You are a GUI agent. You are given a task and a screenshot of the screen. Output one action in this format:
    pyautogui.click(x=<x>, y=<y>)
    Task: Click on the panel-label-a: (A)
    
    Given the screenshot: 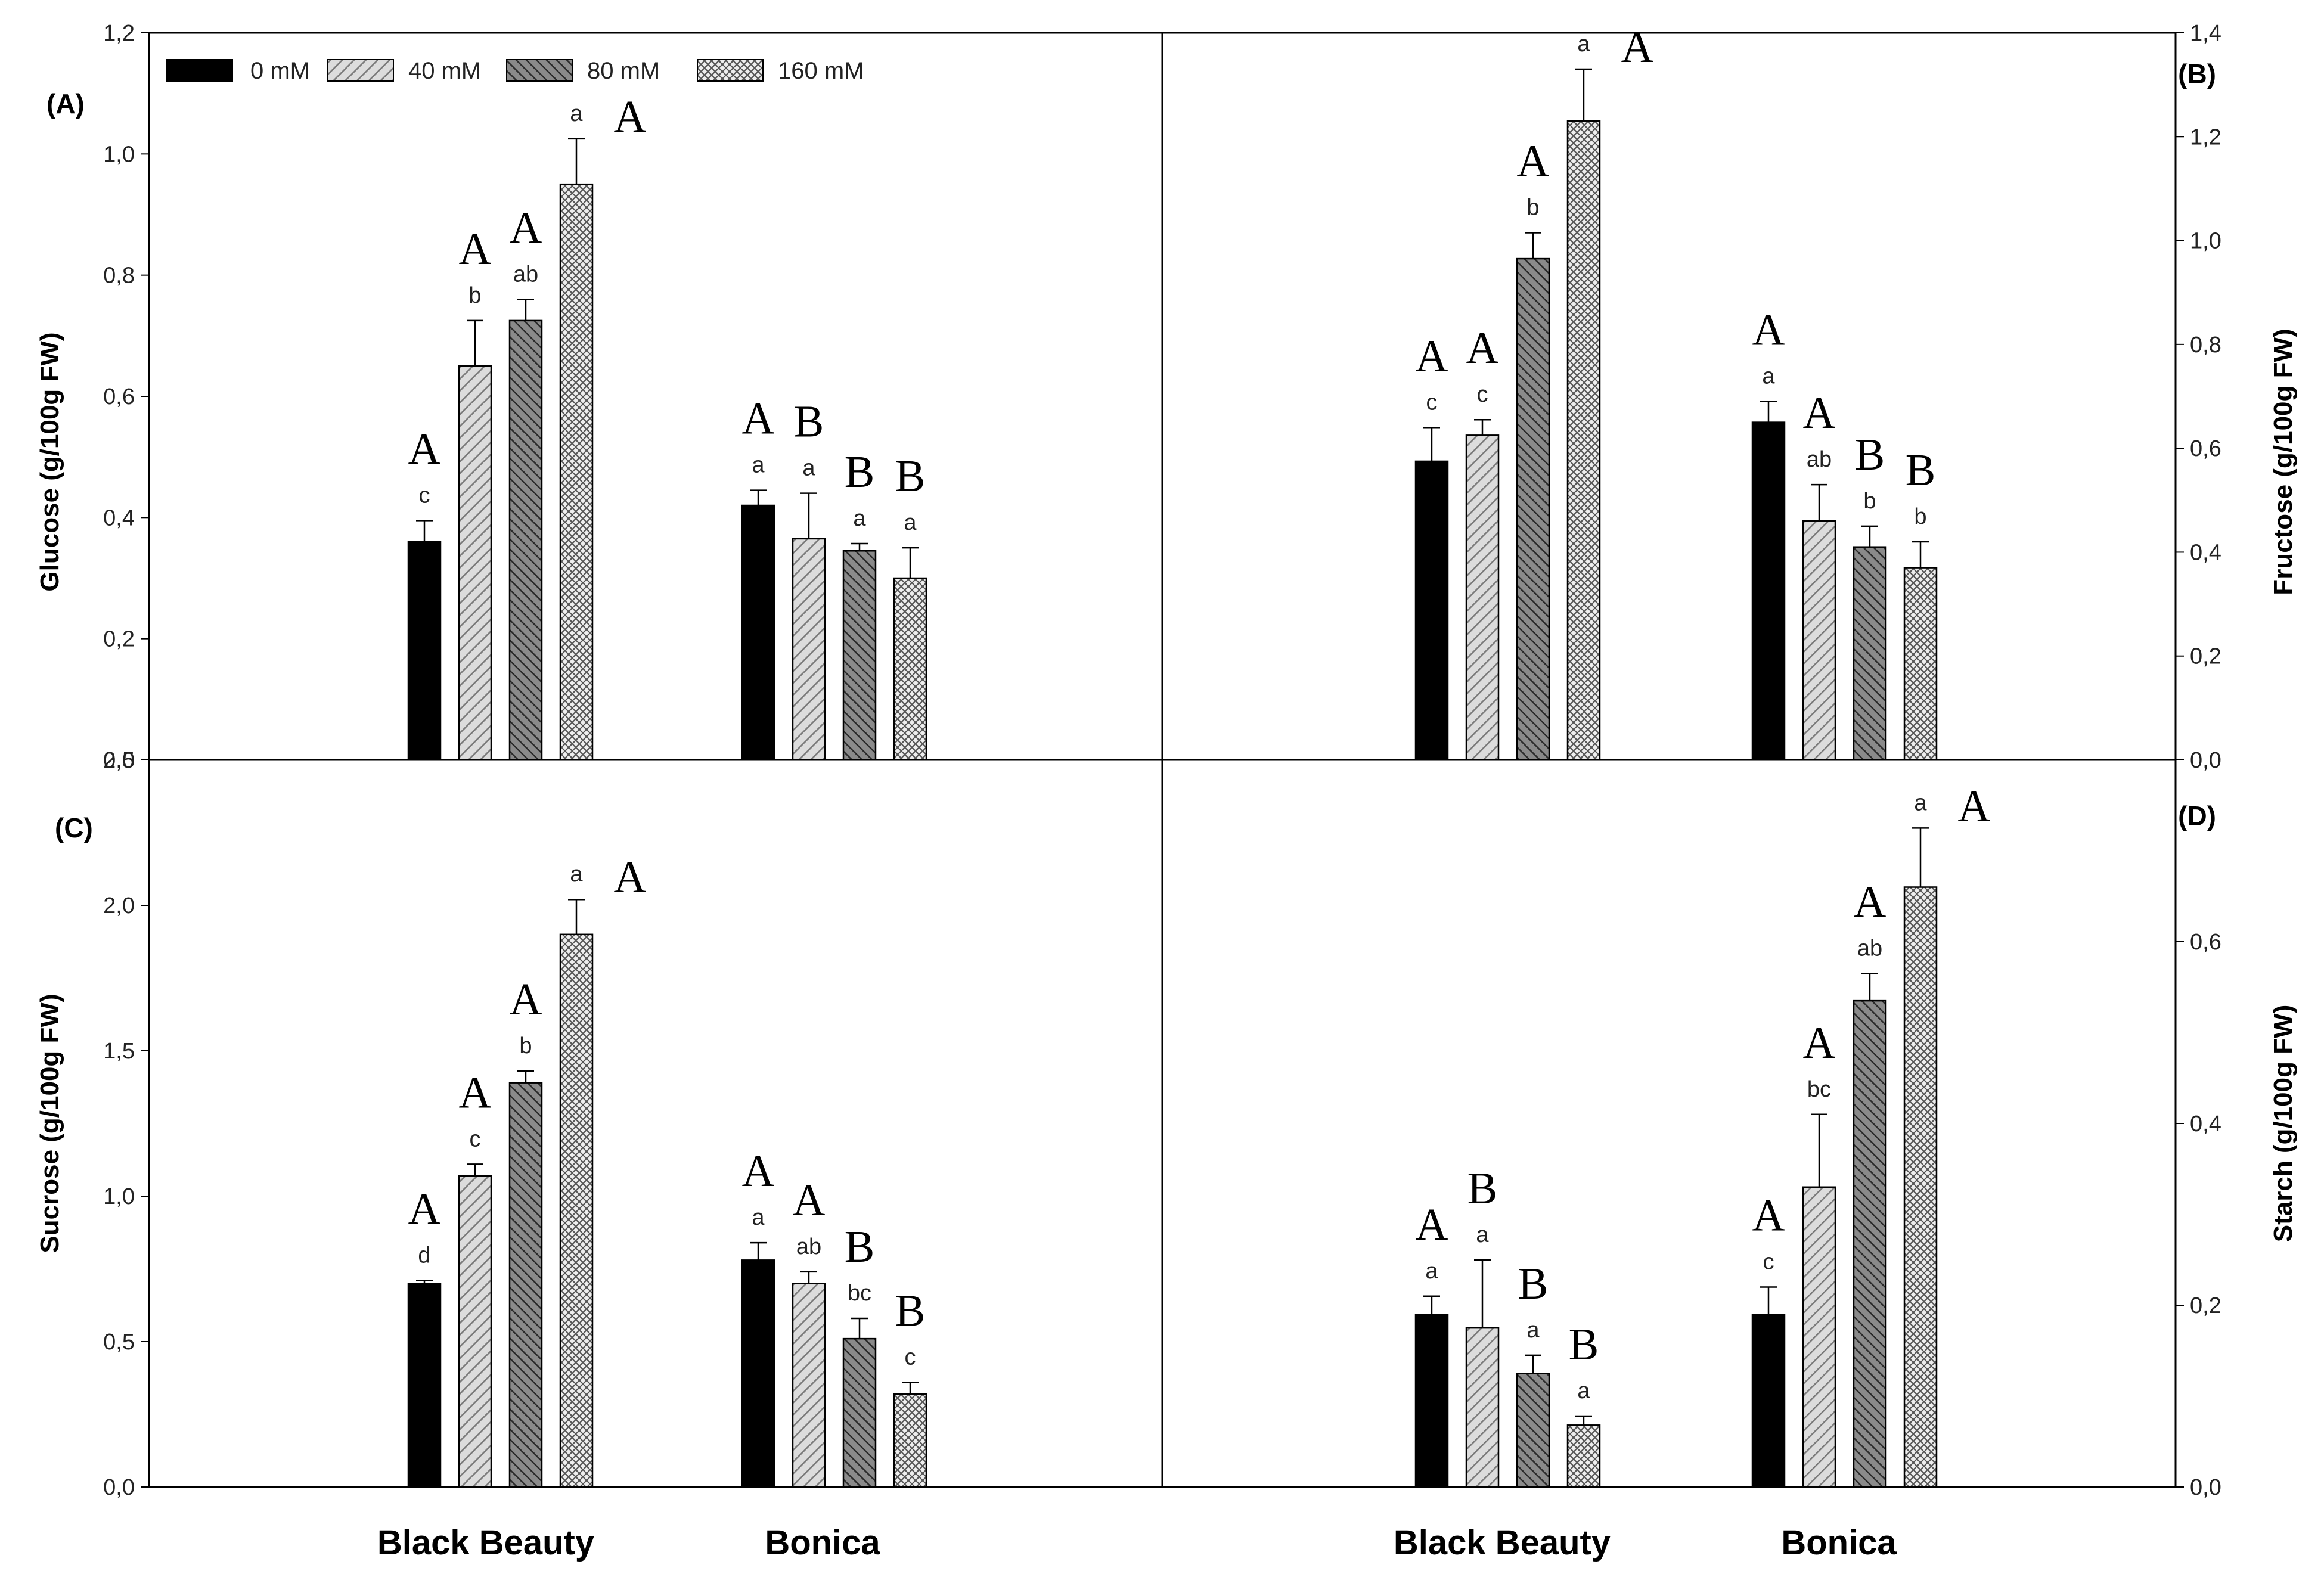 What is the action you would take?
    pyautogui.click(x=65, y=103)
    